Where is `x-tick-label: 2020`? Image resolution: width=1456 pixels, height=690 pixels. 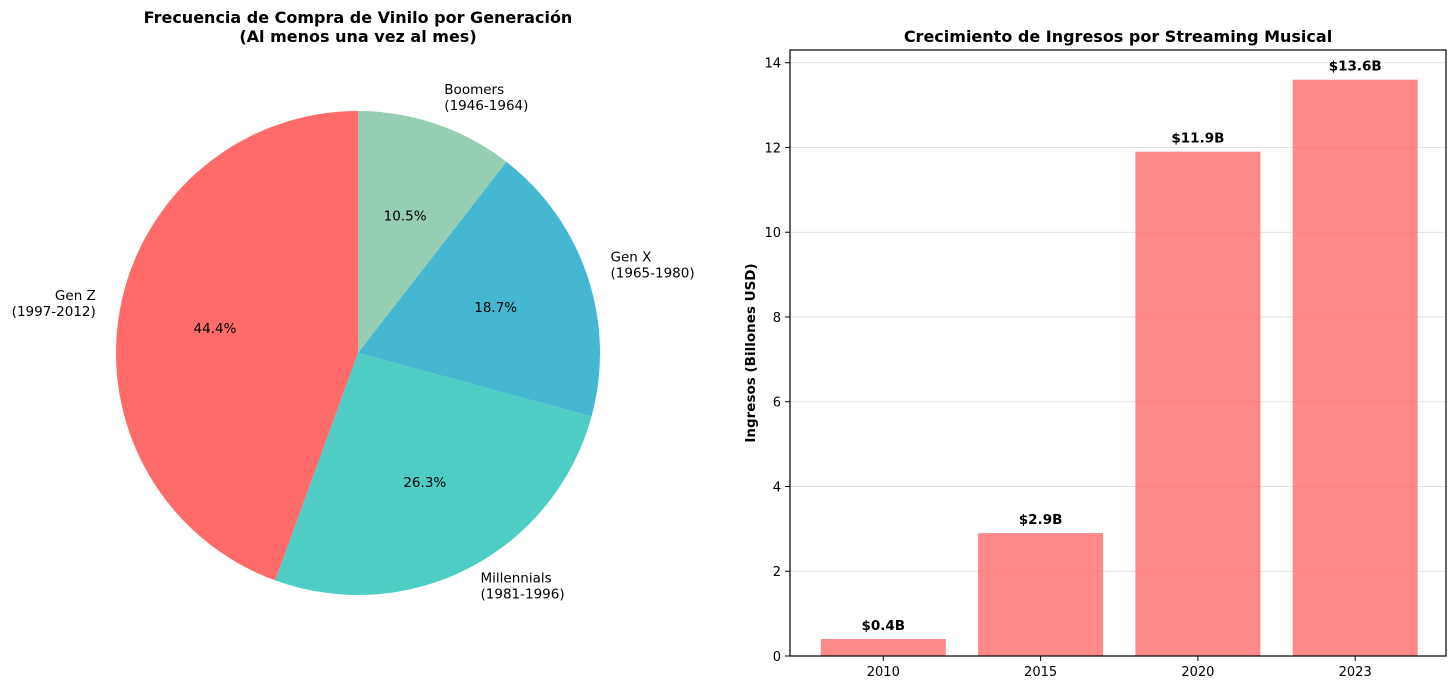
x-tick-label: 2020 is located at coordinates (1197, 672).